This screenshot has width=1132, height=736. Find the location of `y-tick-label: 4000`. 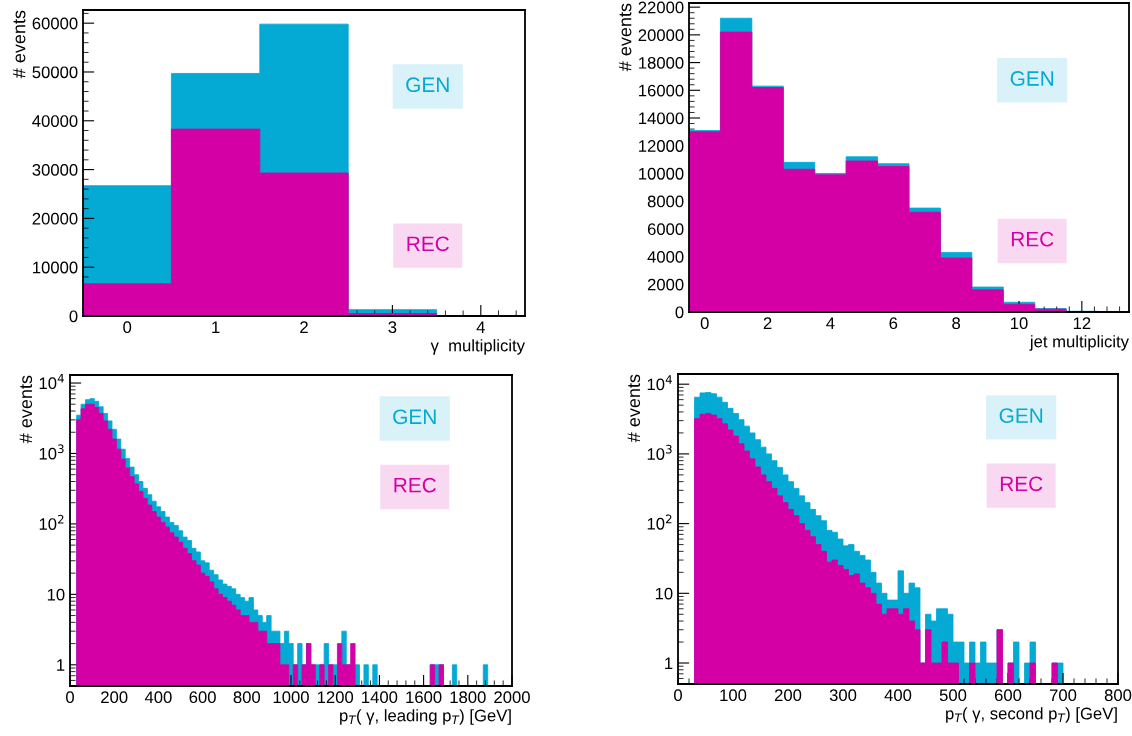

y-tick-label: 4000 is located at coordinates (665, 256).